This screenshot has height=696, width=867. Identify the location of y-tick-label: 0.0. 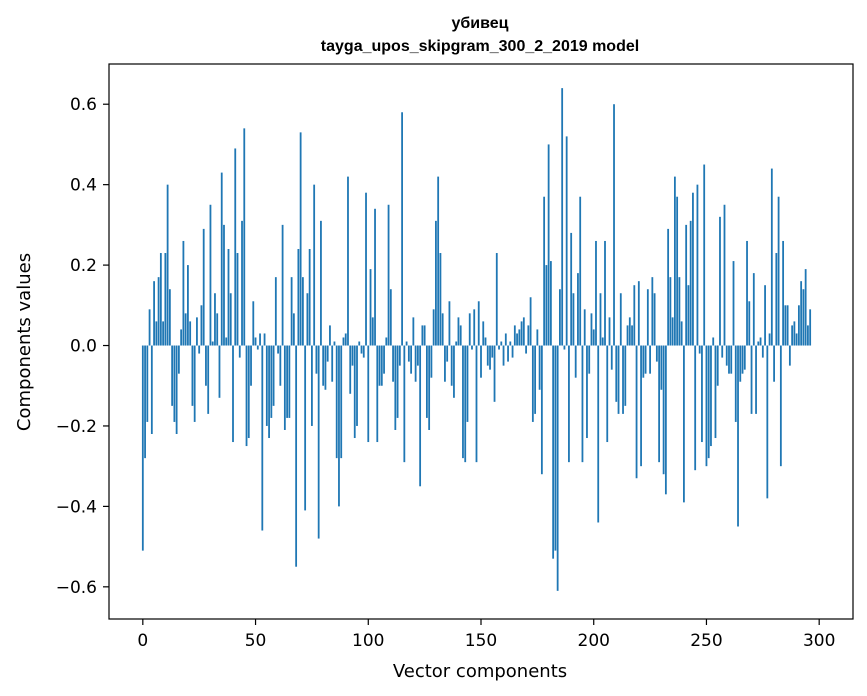
(83, 347).